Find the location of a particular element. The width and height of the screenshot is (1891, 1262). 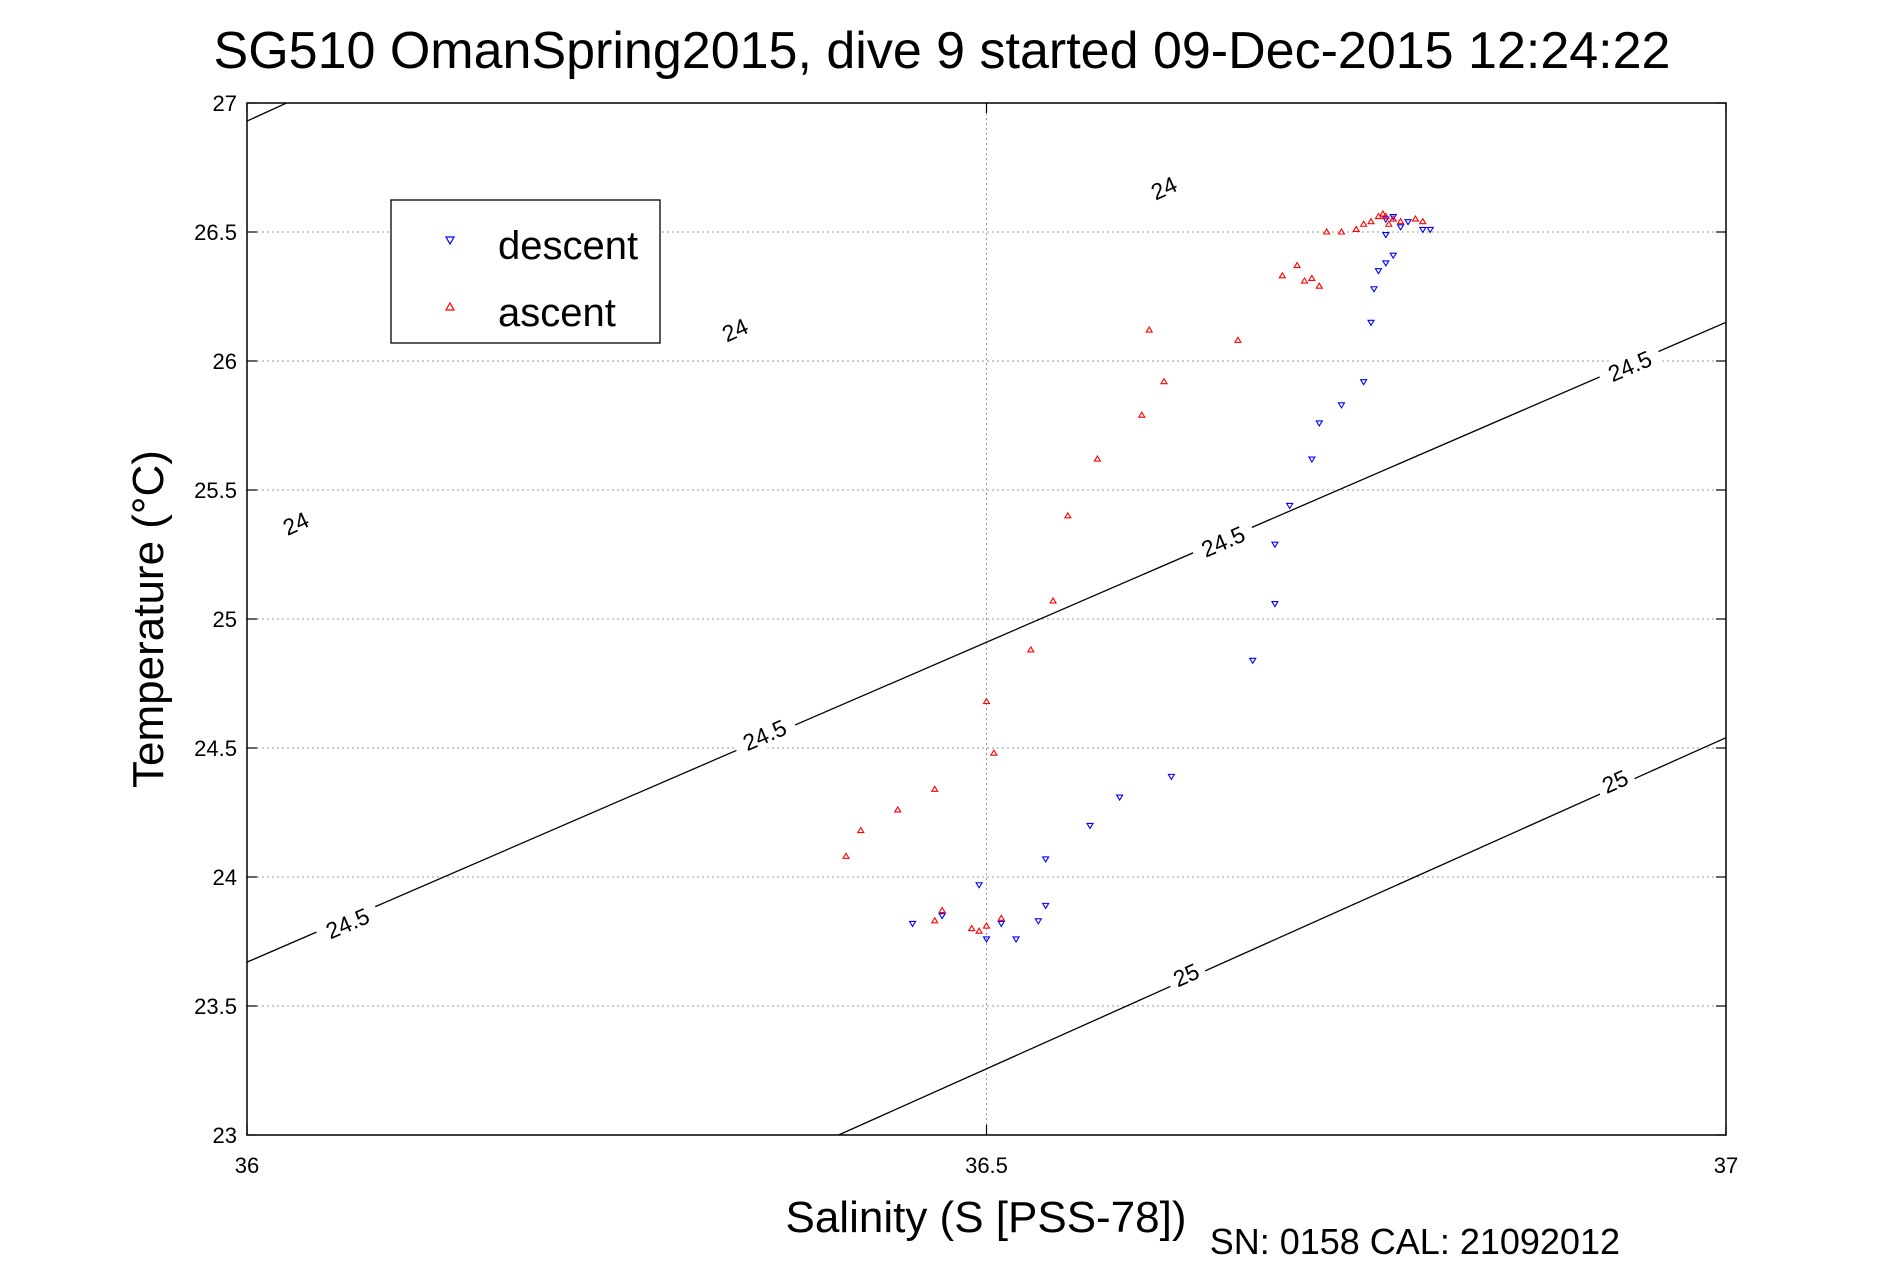

y-tick-label: 25 is located at coordinates (225, 619).